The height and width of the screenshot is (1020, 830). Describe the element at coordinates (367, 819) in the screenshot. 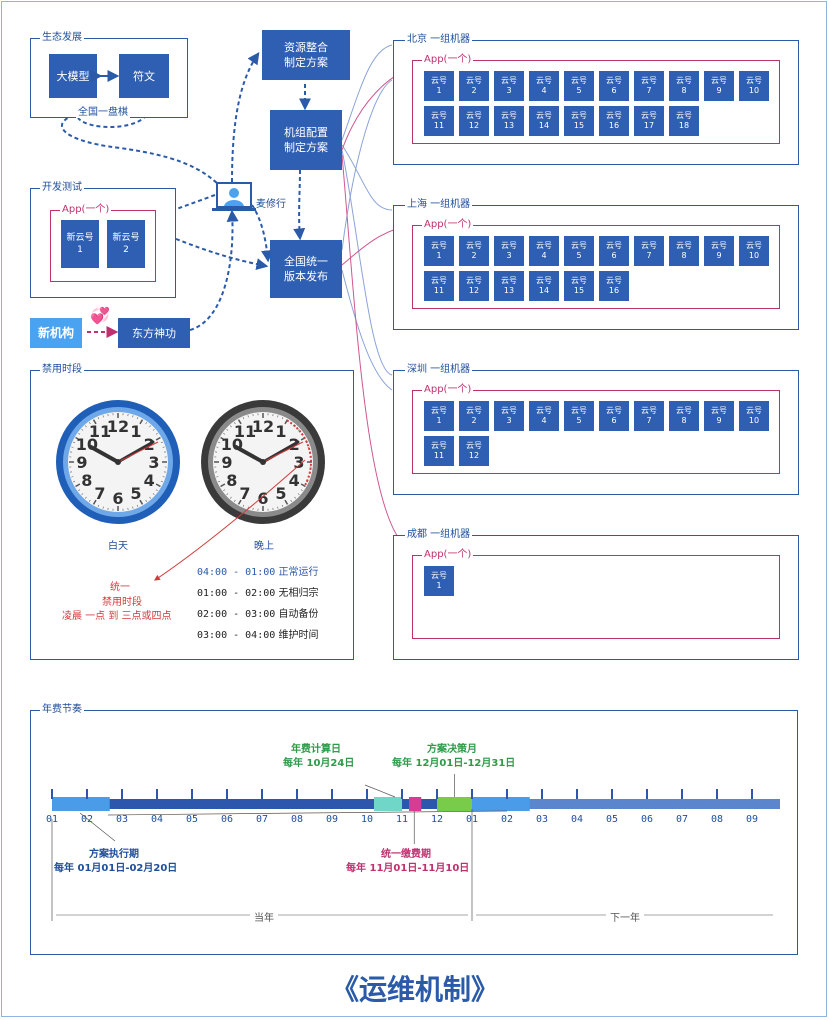

I see `month-label: 10` at that location.